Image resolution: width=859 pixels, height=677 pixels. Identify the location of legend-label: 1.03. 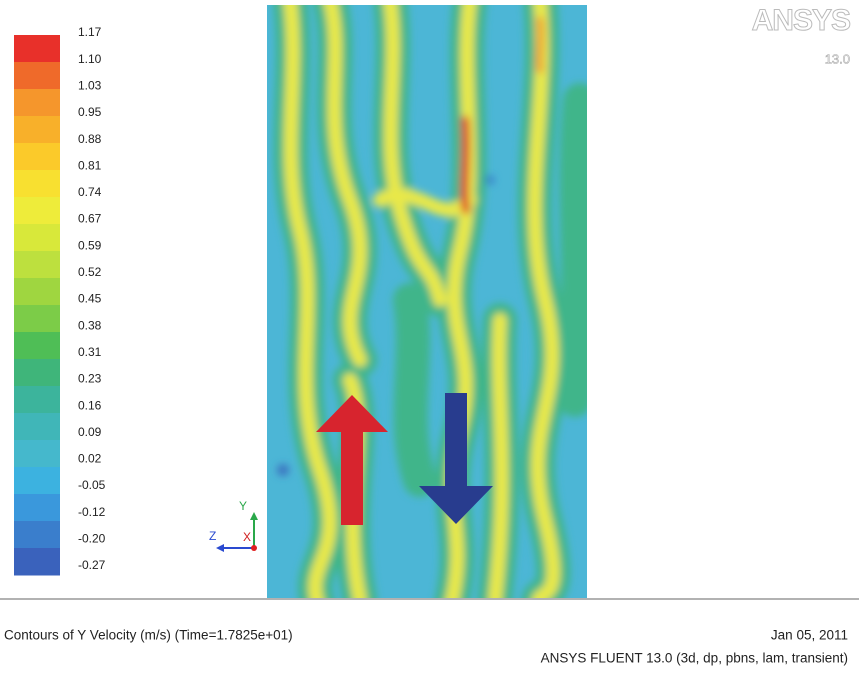
(90, 85).